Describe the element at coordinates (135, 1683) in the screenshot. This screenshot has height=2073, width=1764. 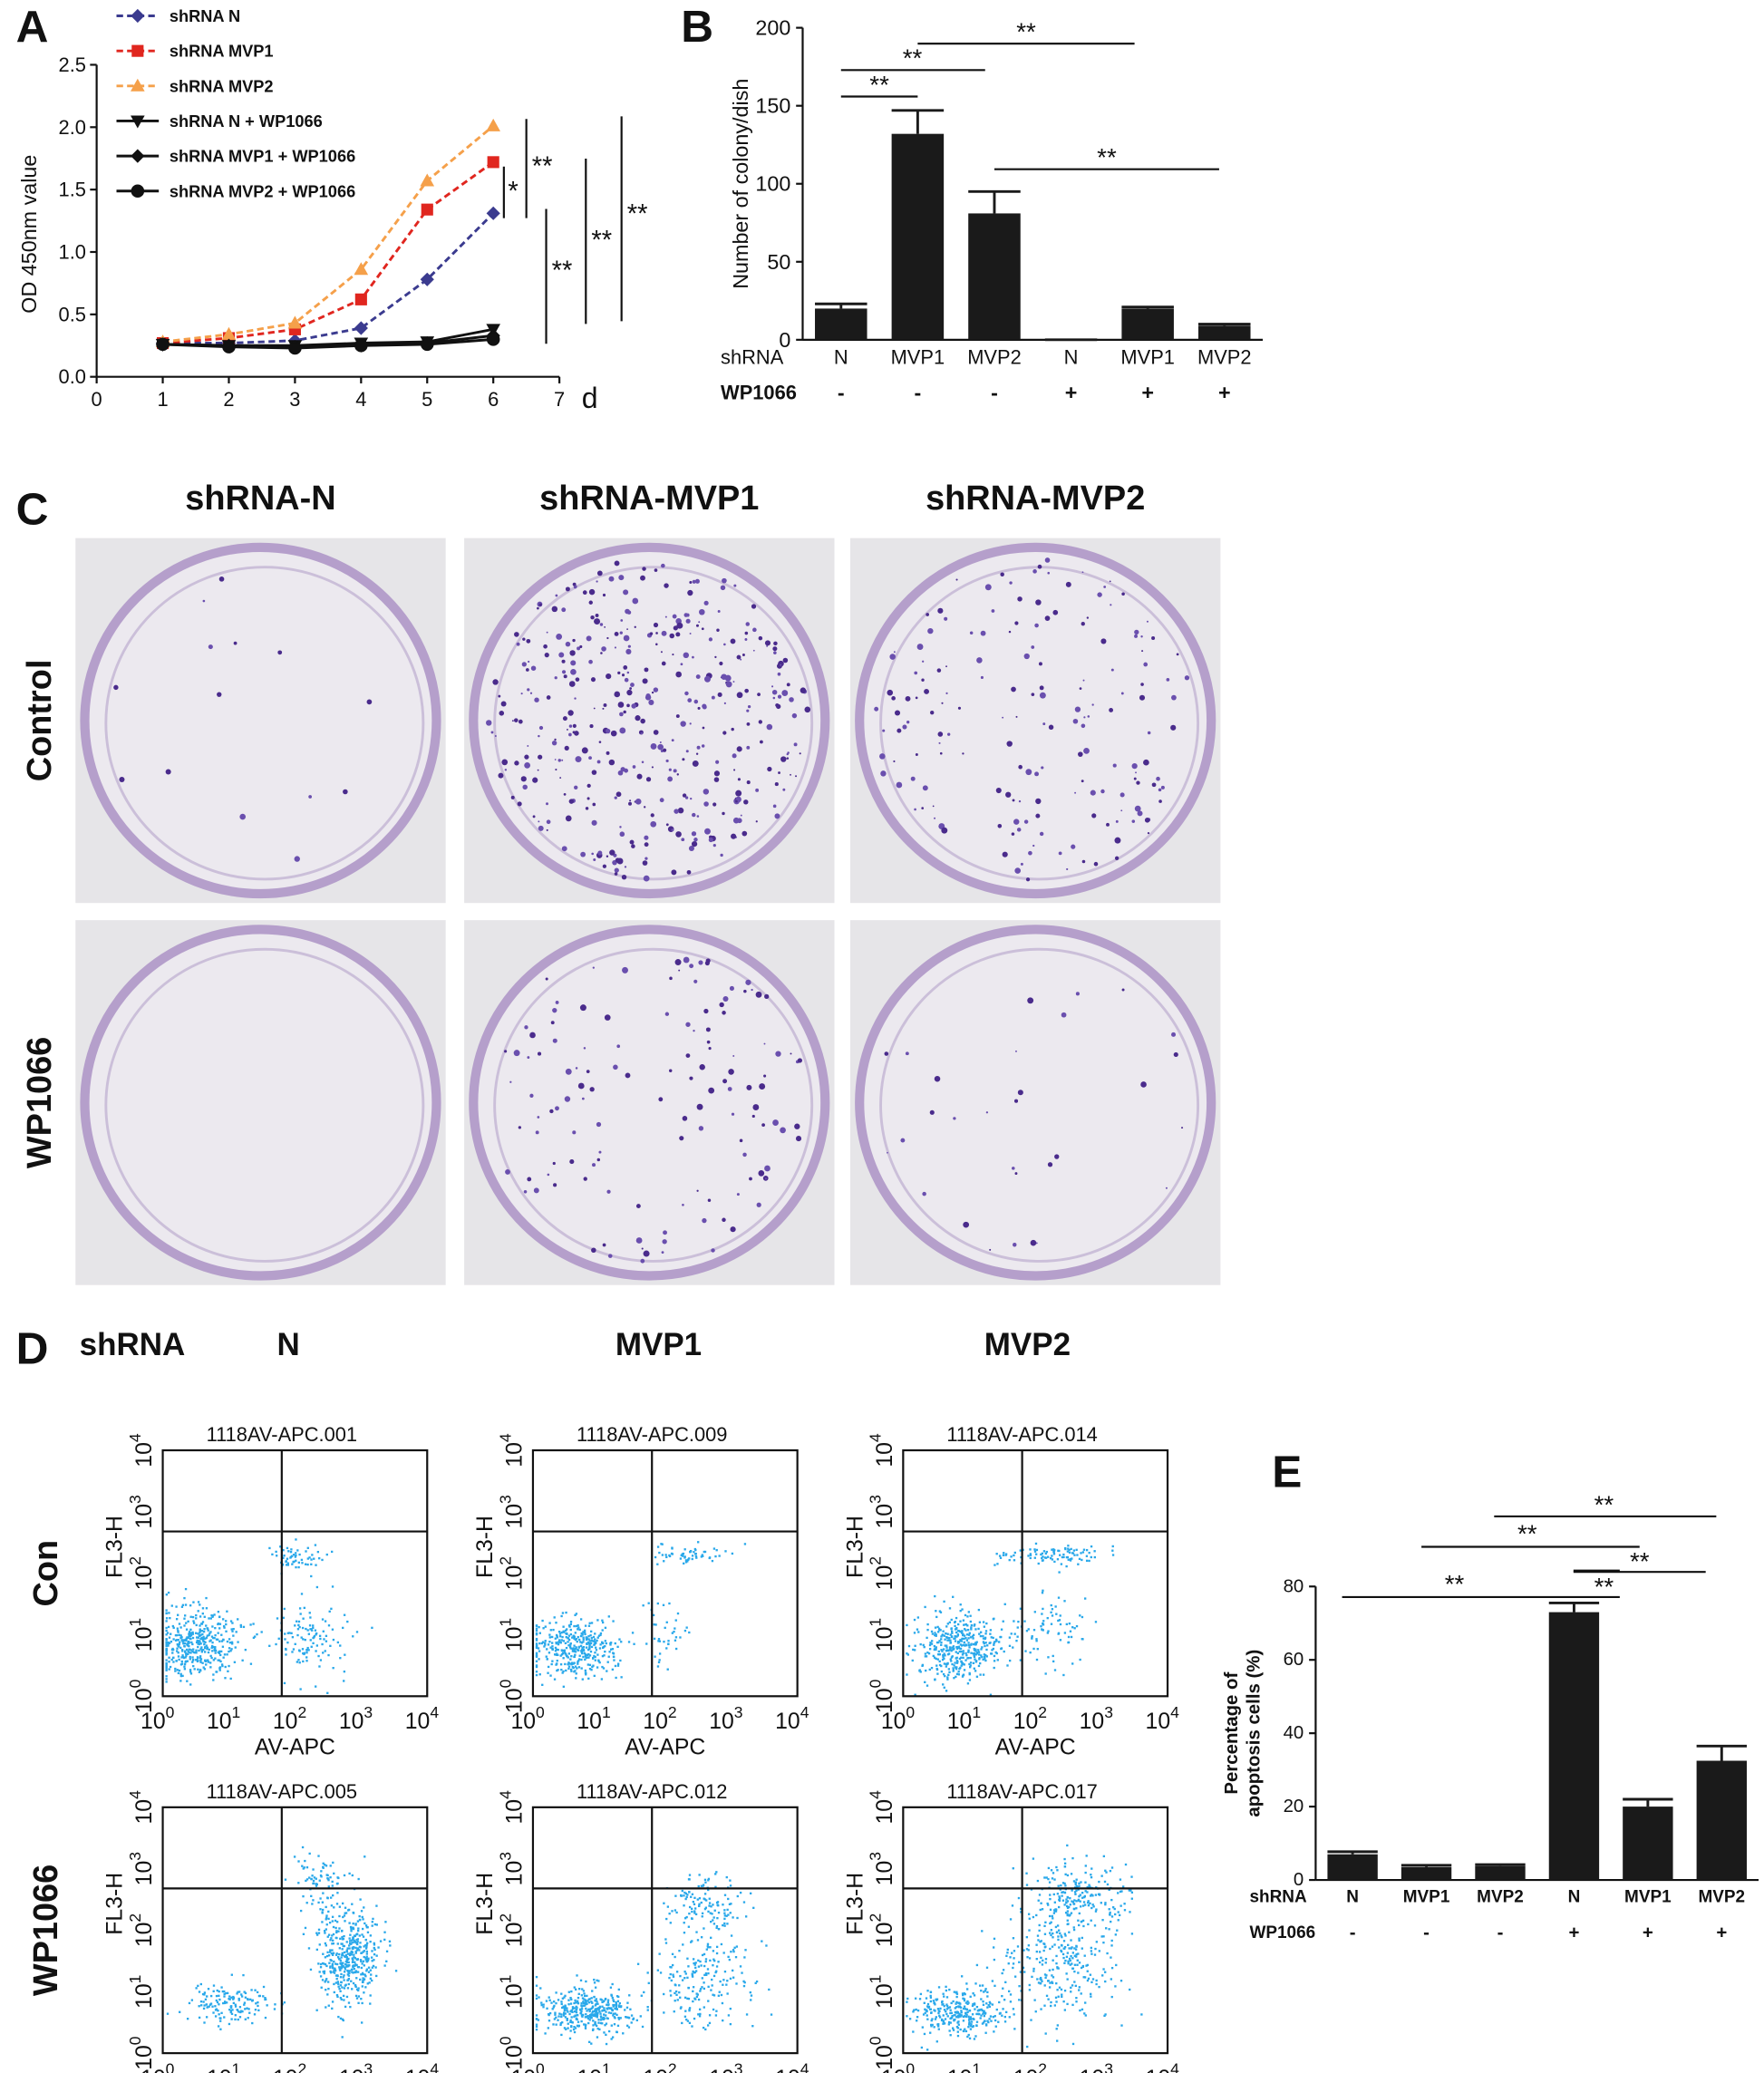
I see `tick-exponent: 0` at that location.